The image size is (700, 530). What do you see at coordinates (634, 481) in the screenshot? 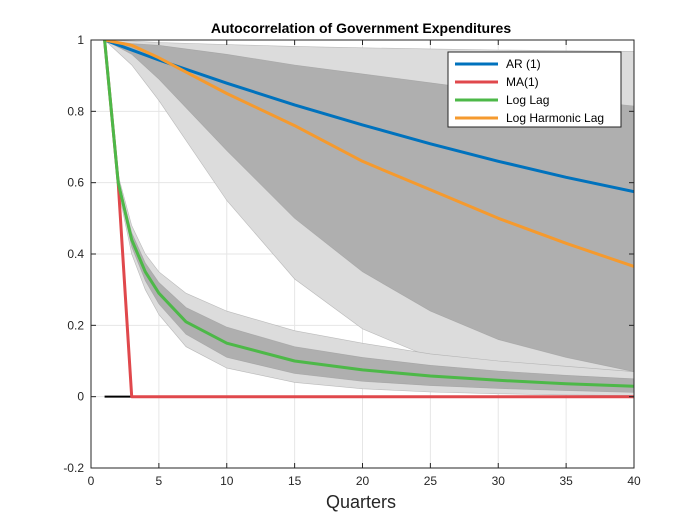
I see `x-tick-label: 40` at bounding box center [634, 481].